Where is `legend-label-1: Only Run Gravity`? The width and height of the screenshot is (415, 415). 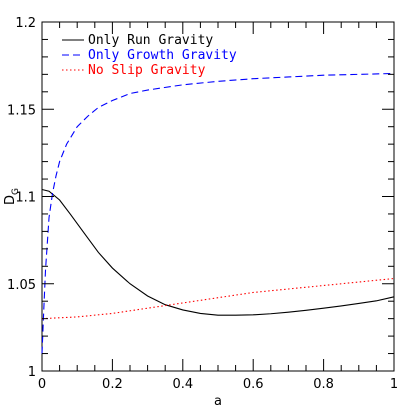 legend-label-1: Only Run Gravity is located at coordinates (150, 40).